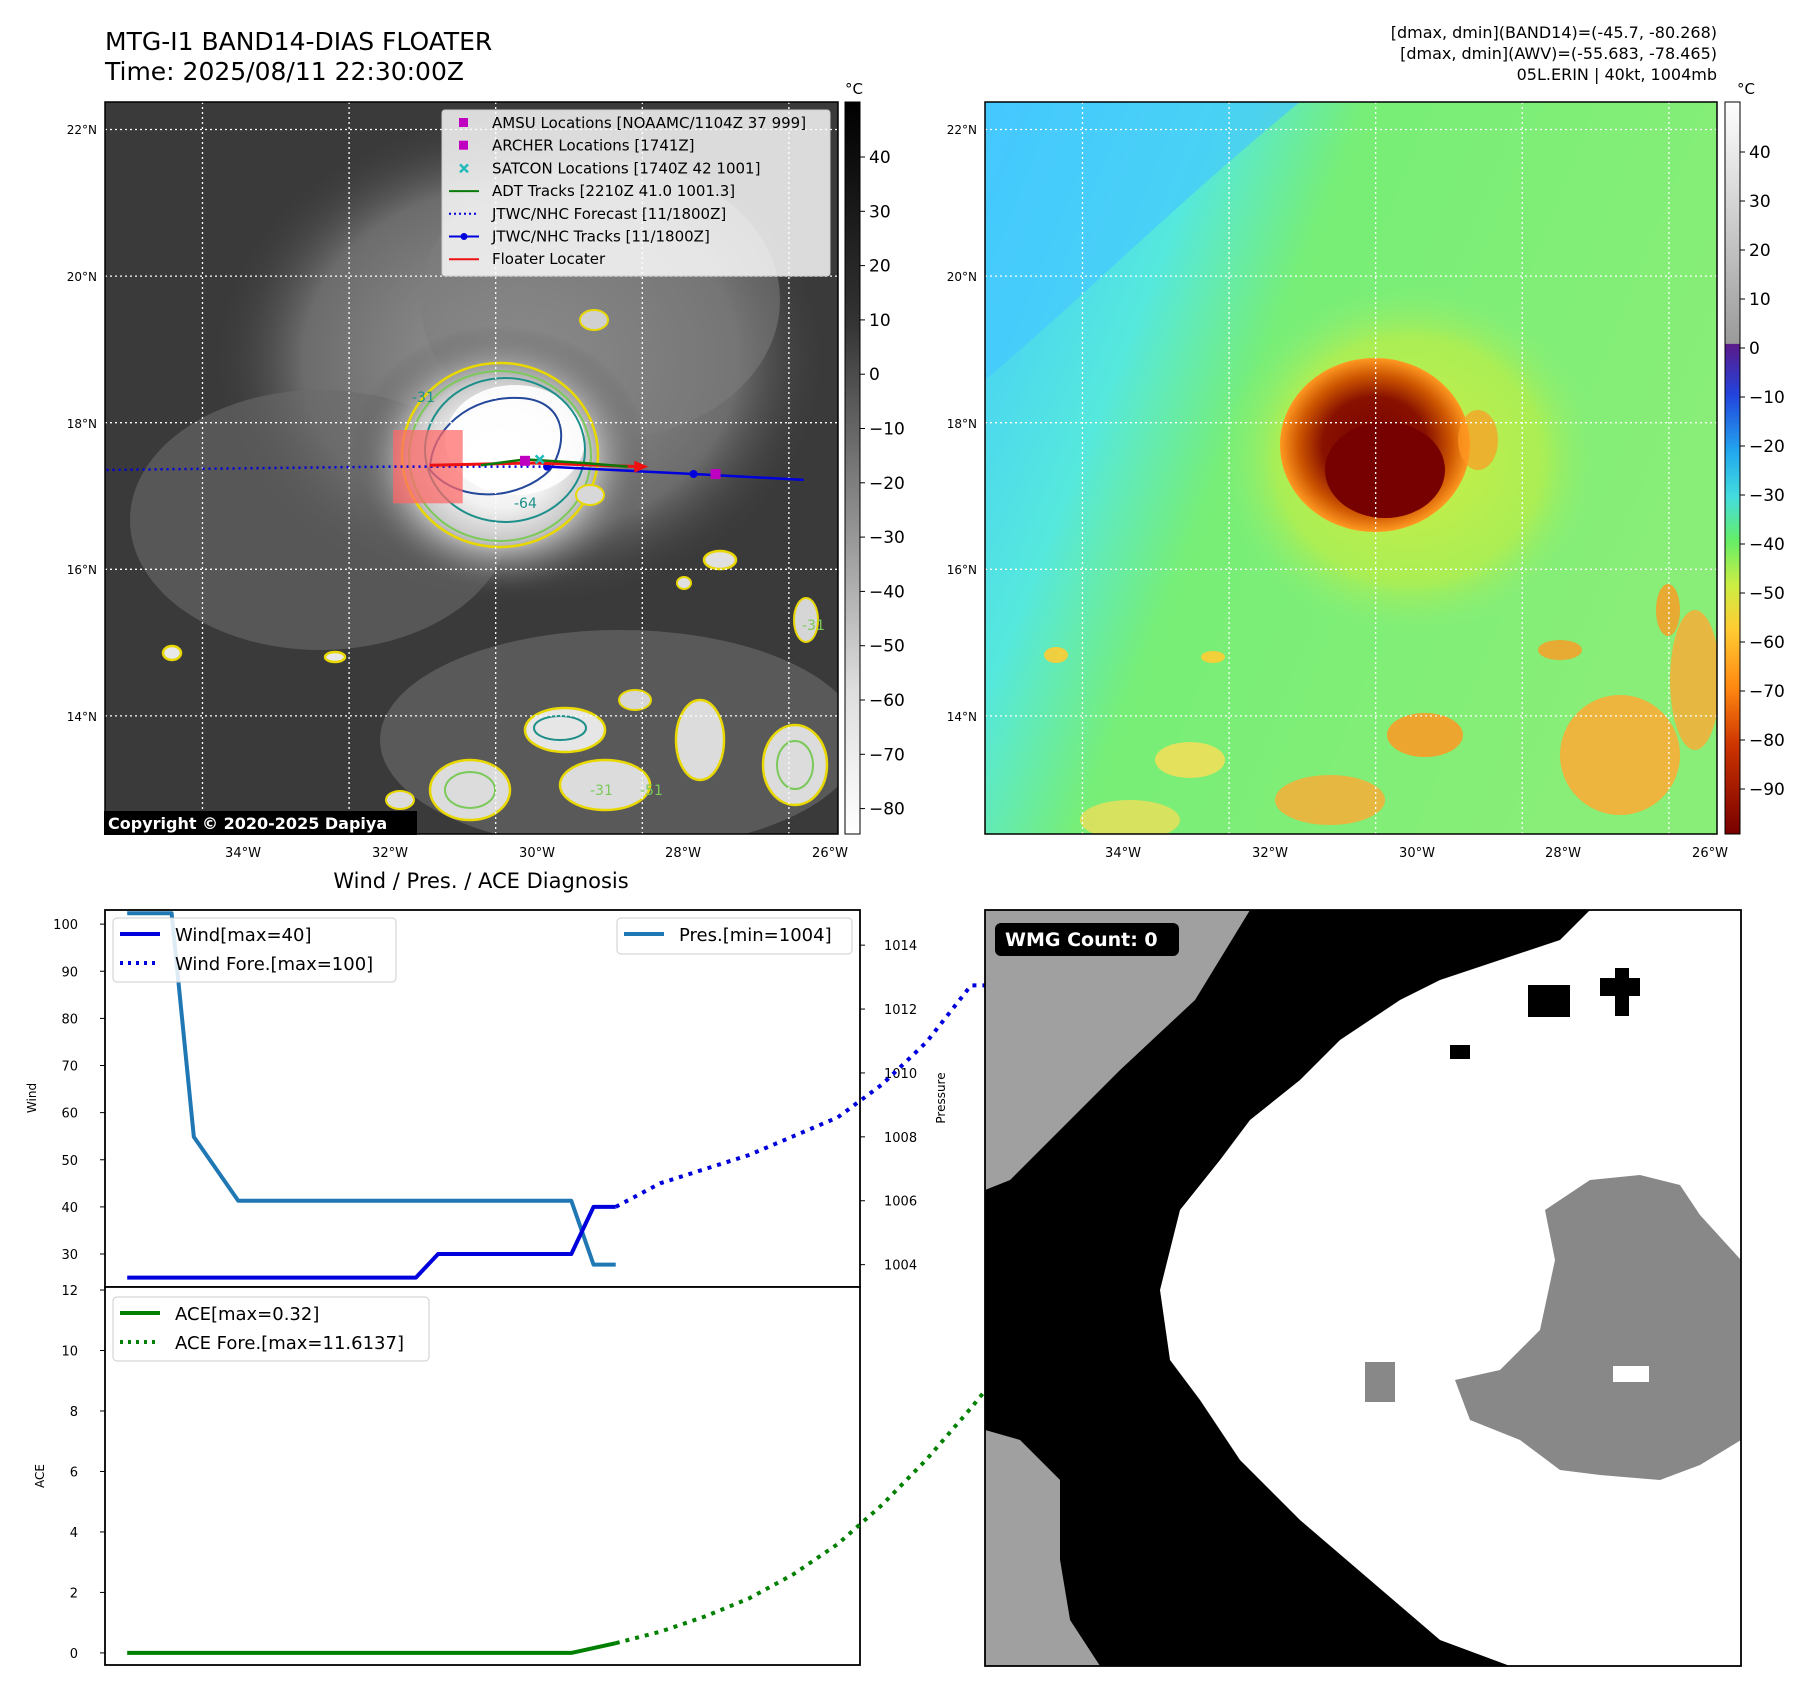 The width and height of the screenshot is (1797, 1690). What do you see at coordinates (600, 237) in the screenshot?
I see `legend-label: JTWC/NHC Tracks [11/1800Z]` at bounding box center [600, 237].